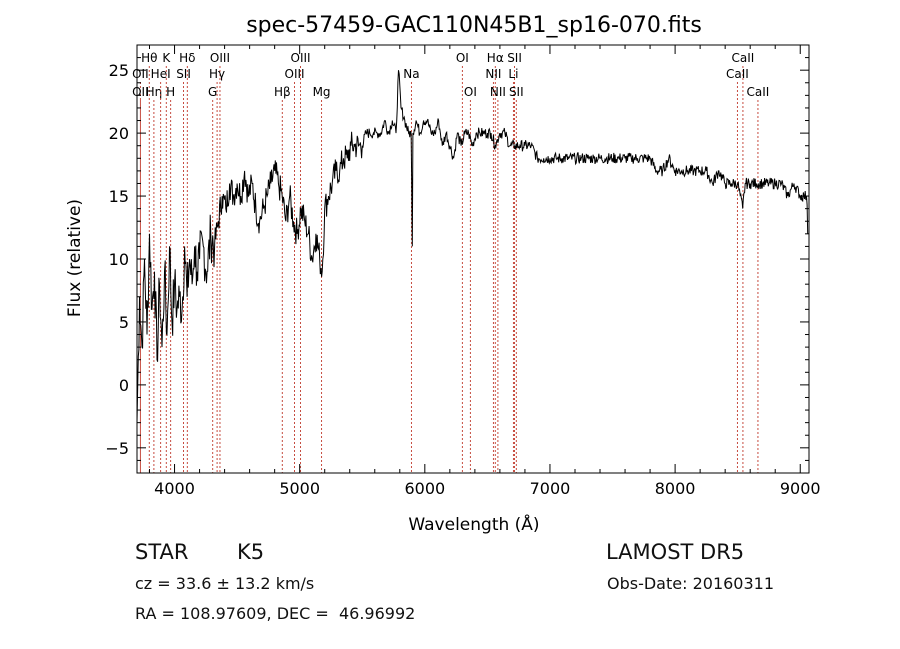 This screenshot has width=900, height=649. What do you see at coordinates (513, 74) in the screenshot?
I see `line-marker-label: Li` at bounding box center [513, 74].